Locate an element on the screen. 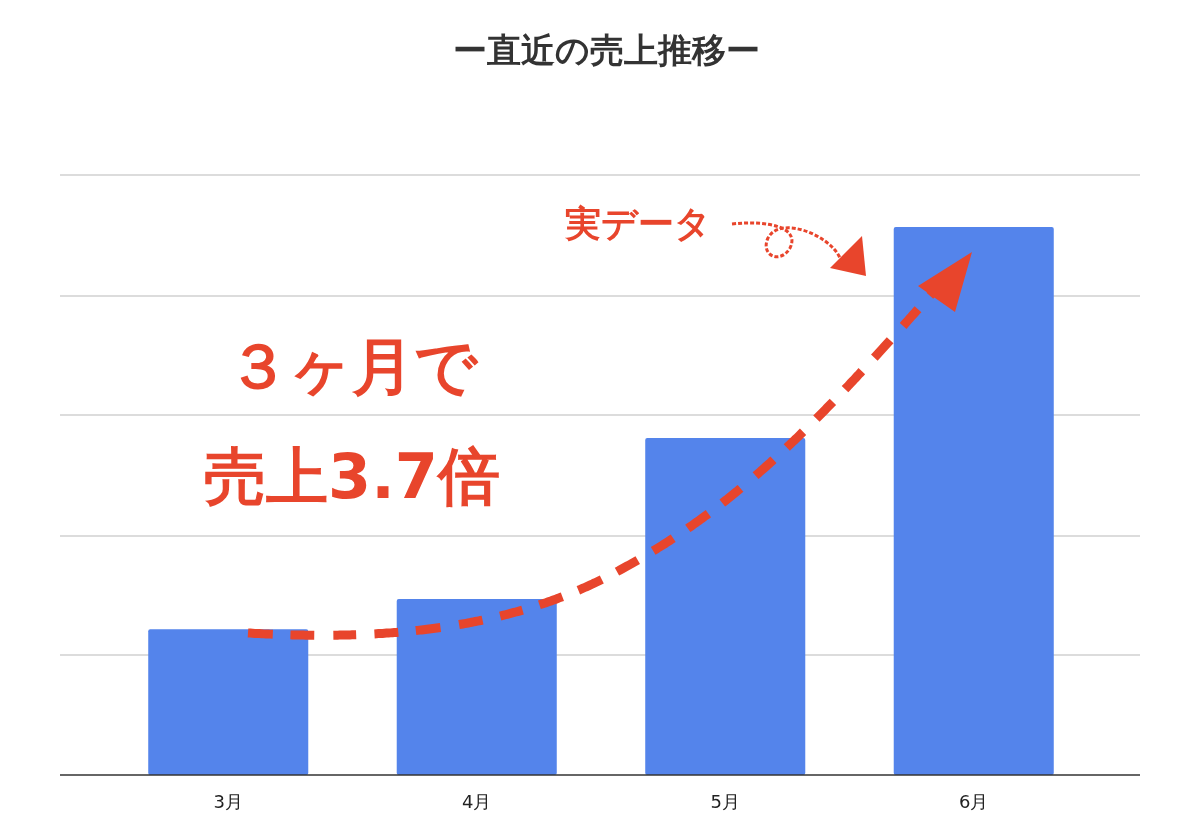 This screenshot has width=1204, height=838. x-tick-label: 3月 is located at coordinates (228, 801).